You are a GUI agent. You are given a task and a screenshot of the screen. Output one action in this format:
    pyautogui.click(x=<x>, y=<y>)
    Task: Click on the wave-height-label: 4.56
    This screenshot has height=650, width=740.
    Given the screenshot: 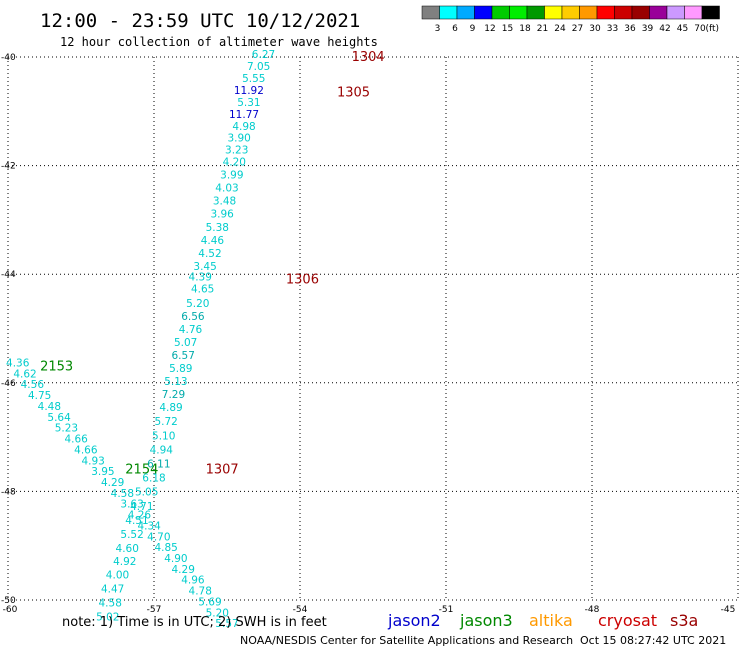 What is the action you would take?
    pyautogui.click(x=33, y=385)
    